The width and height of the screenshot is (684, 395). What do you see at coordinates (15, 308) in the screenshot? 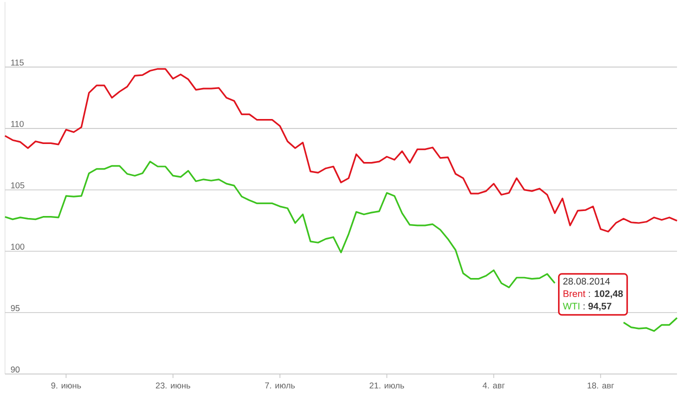
I see `y-tick-label: 95` at bounding box center [15, 308].